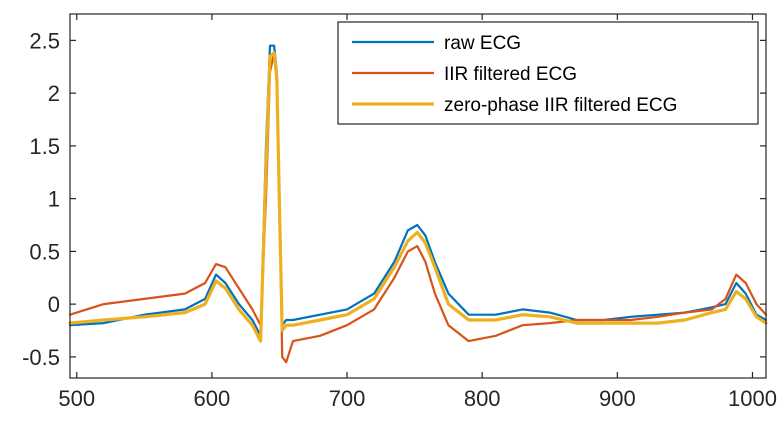 Image resolution: width=780 pixels, height=426 pixels. I want to click on x-tick-label: 1000, so click(752, 398).